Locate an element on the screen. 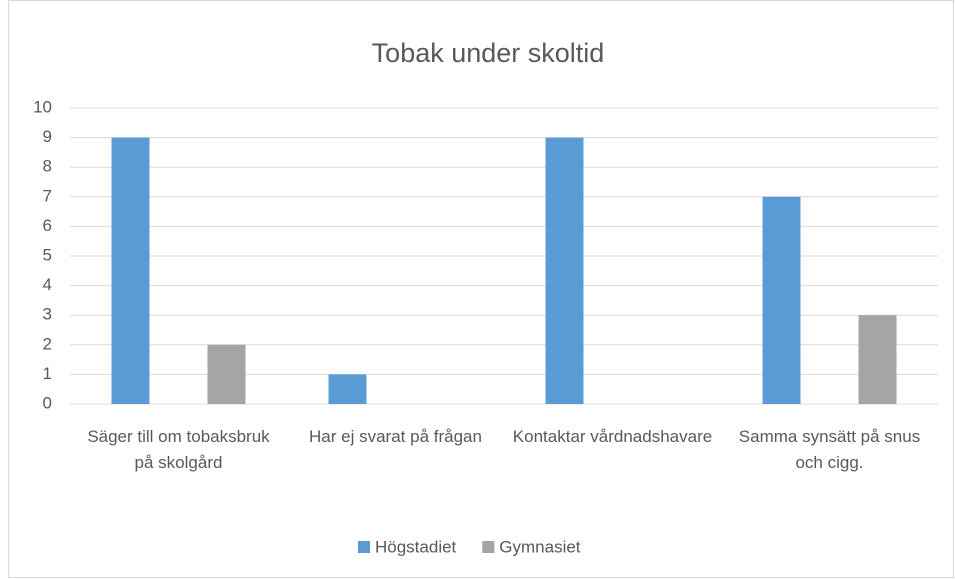  y-tick-label: 9 is located at coordinates (47, 136).